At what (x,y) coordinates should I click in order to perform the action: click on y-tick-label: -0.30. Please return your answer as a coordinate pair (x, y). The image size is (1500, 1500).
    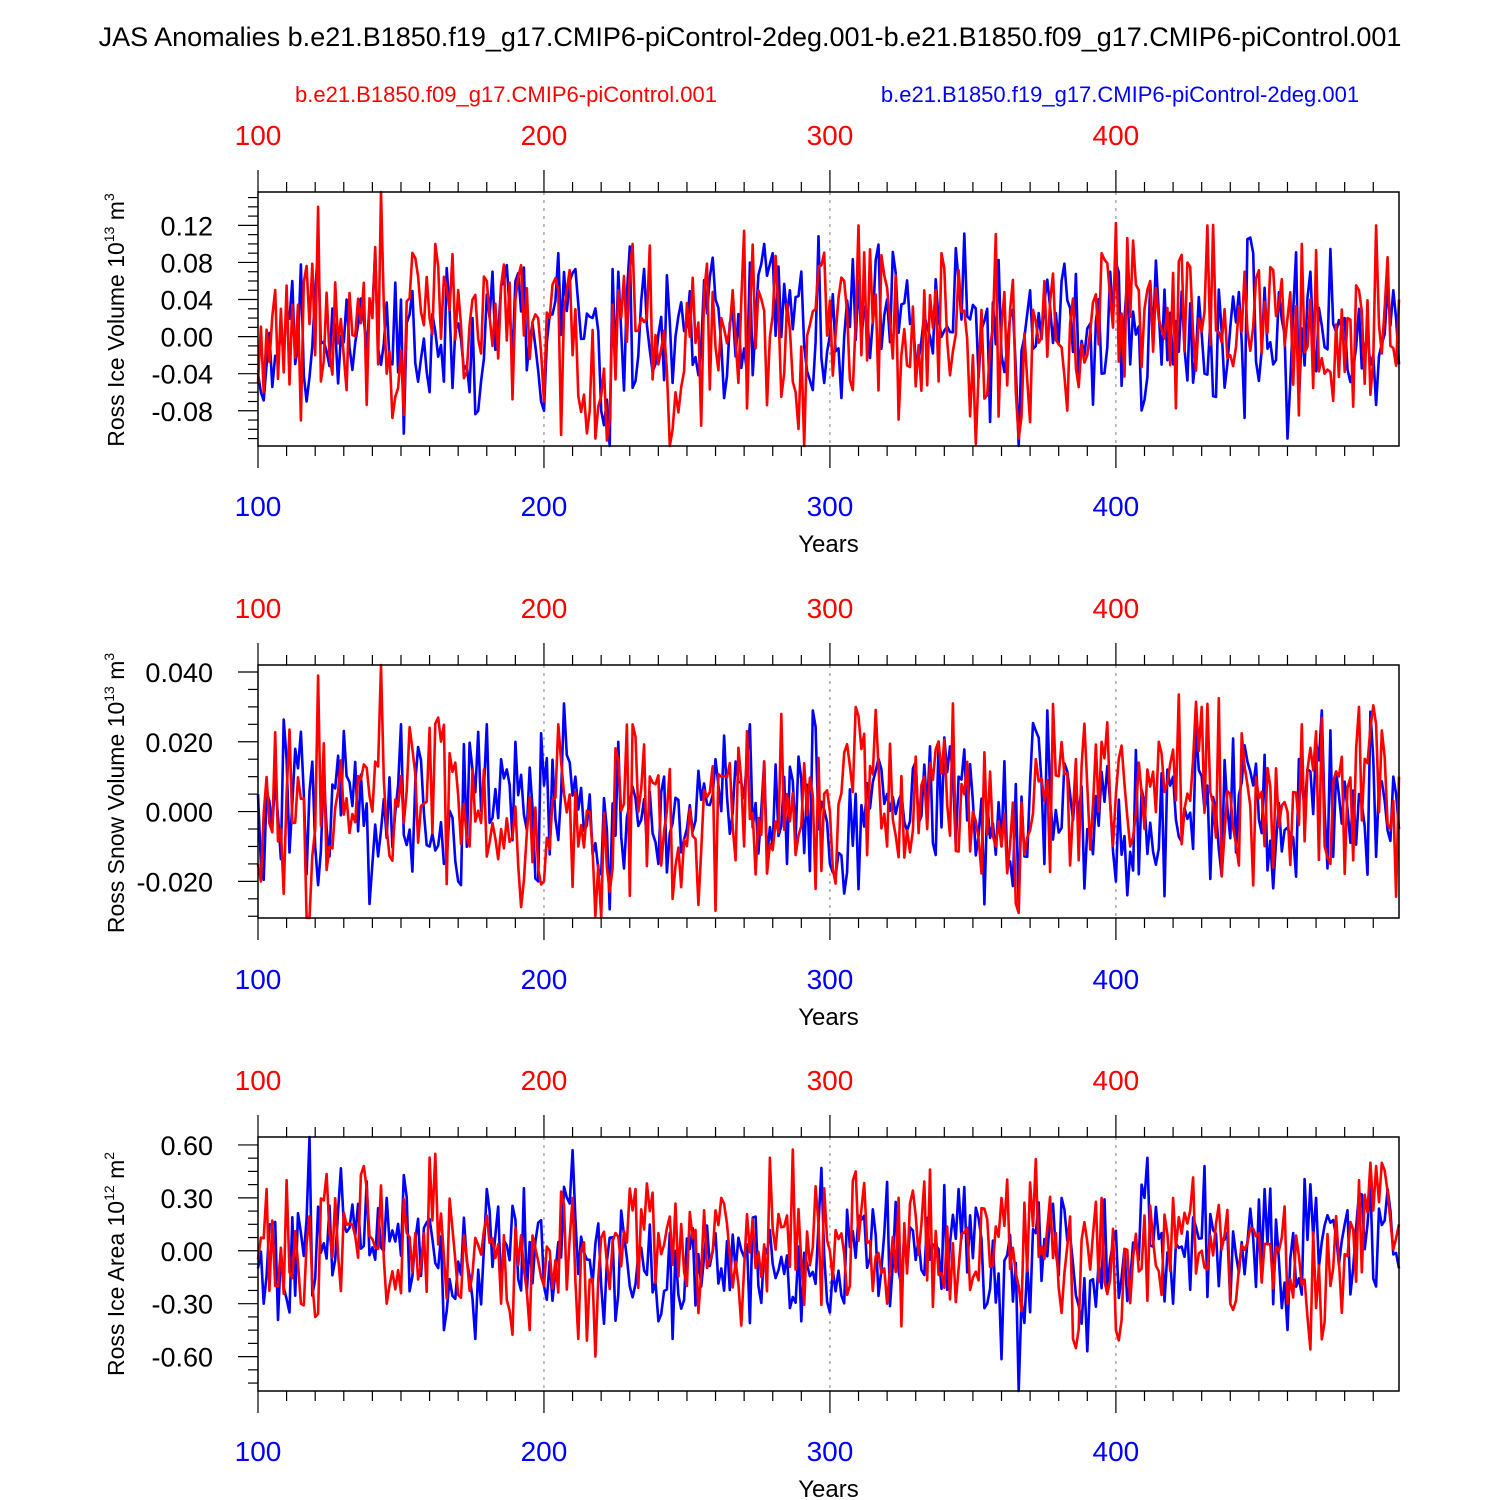
    Looking at the image, I should click on (182, 1305).